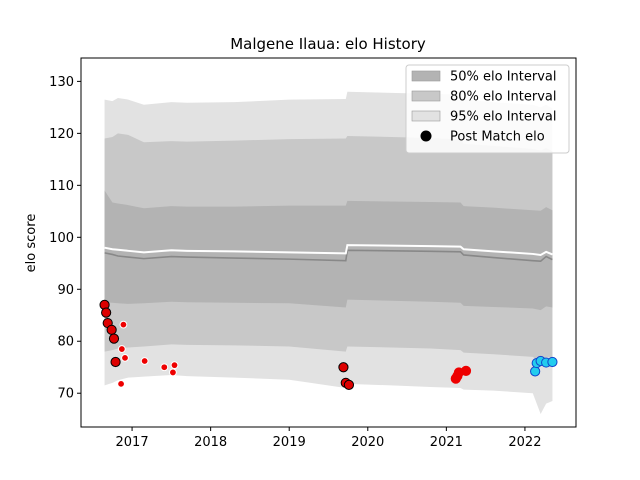 This screenshot has width=640, height=480. I want to click on legend-label: 95% elo Interval, so click(503, 117).